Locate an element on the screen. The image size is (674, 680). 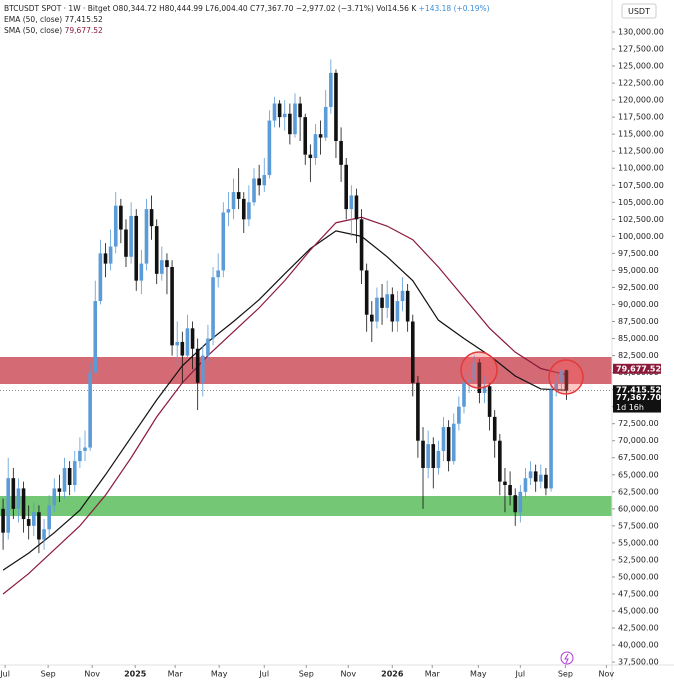
y-tick-label: 110,000.00 is located at coordinates (641, 168).